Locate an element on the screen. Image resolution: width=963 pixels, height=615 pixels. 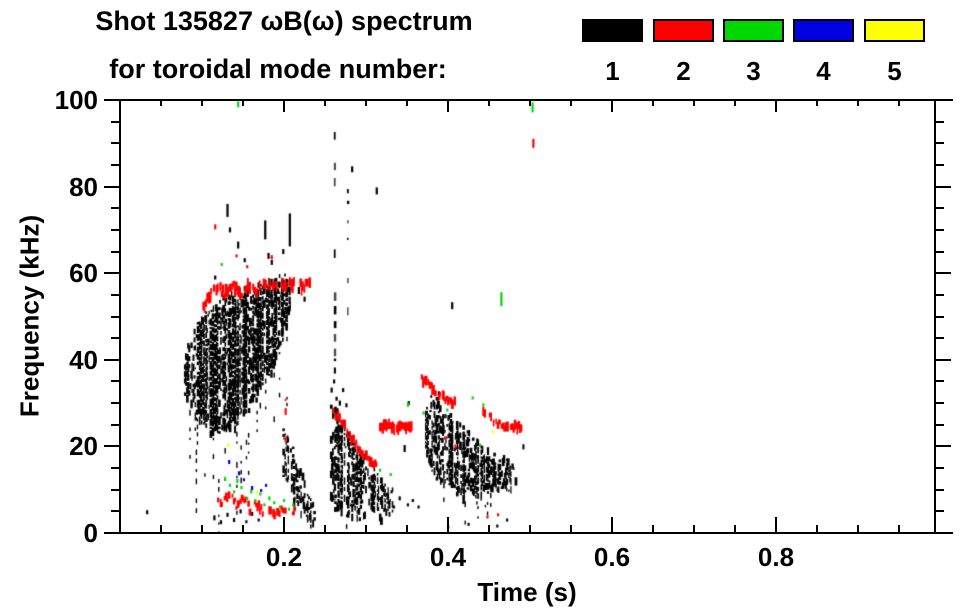
x-tick-label: 0.8 is located at coordinates (776, 557).